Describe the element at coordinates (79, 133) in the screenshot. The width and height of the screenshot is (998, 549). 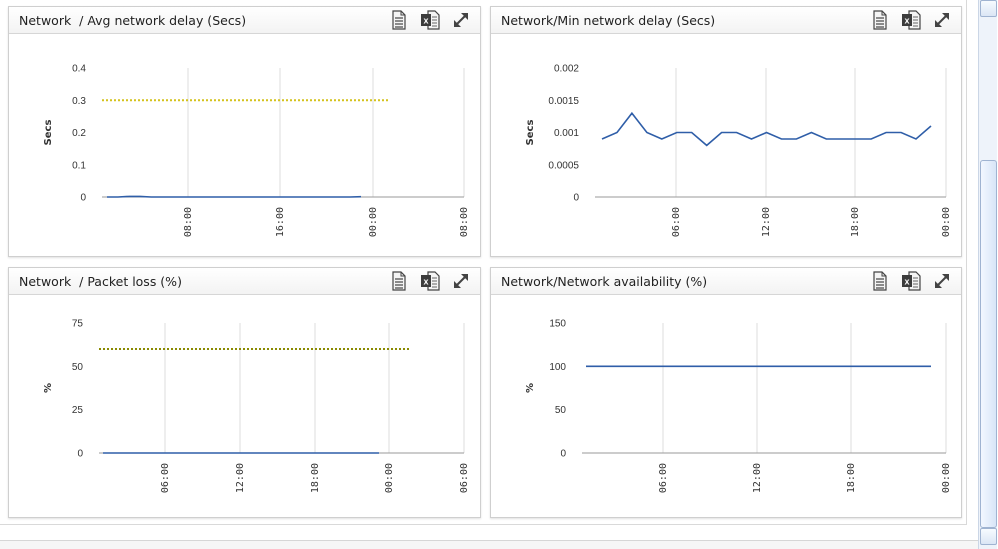
I see `y-tick-label: 0.2` at that location.